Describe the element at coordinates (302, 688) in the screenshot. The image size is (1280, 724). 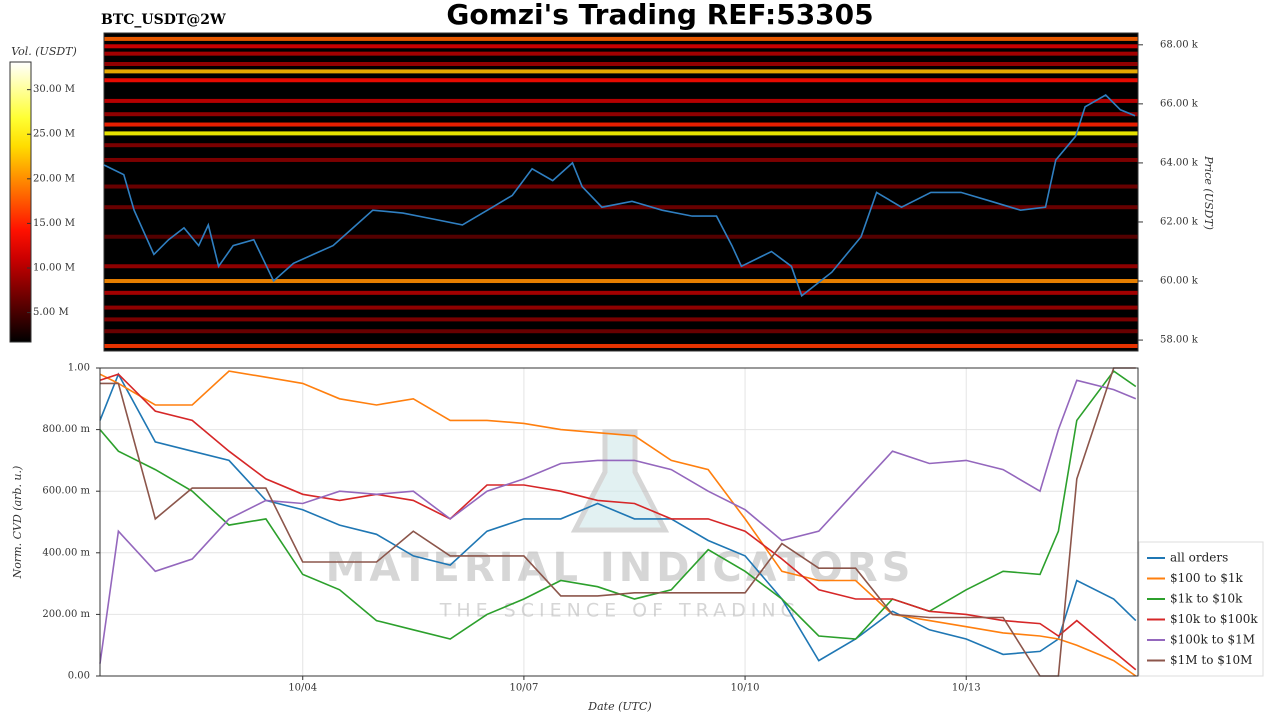
I see `x-tick-label: 10/04` at that location.